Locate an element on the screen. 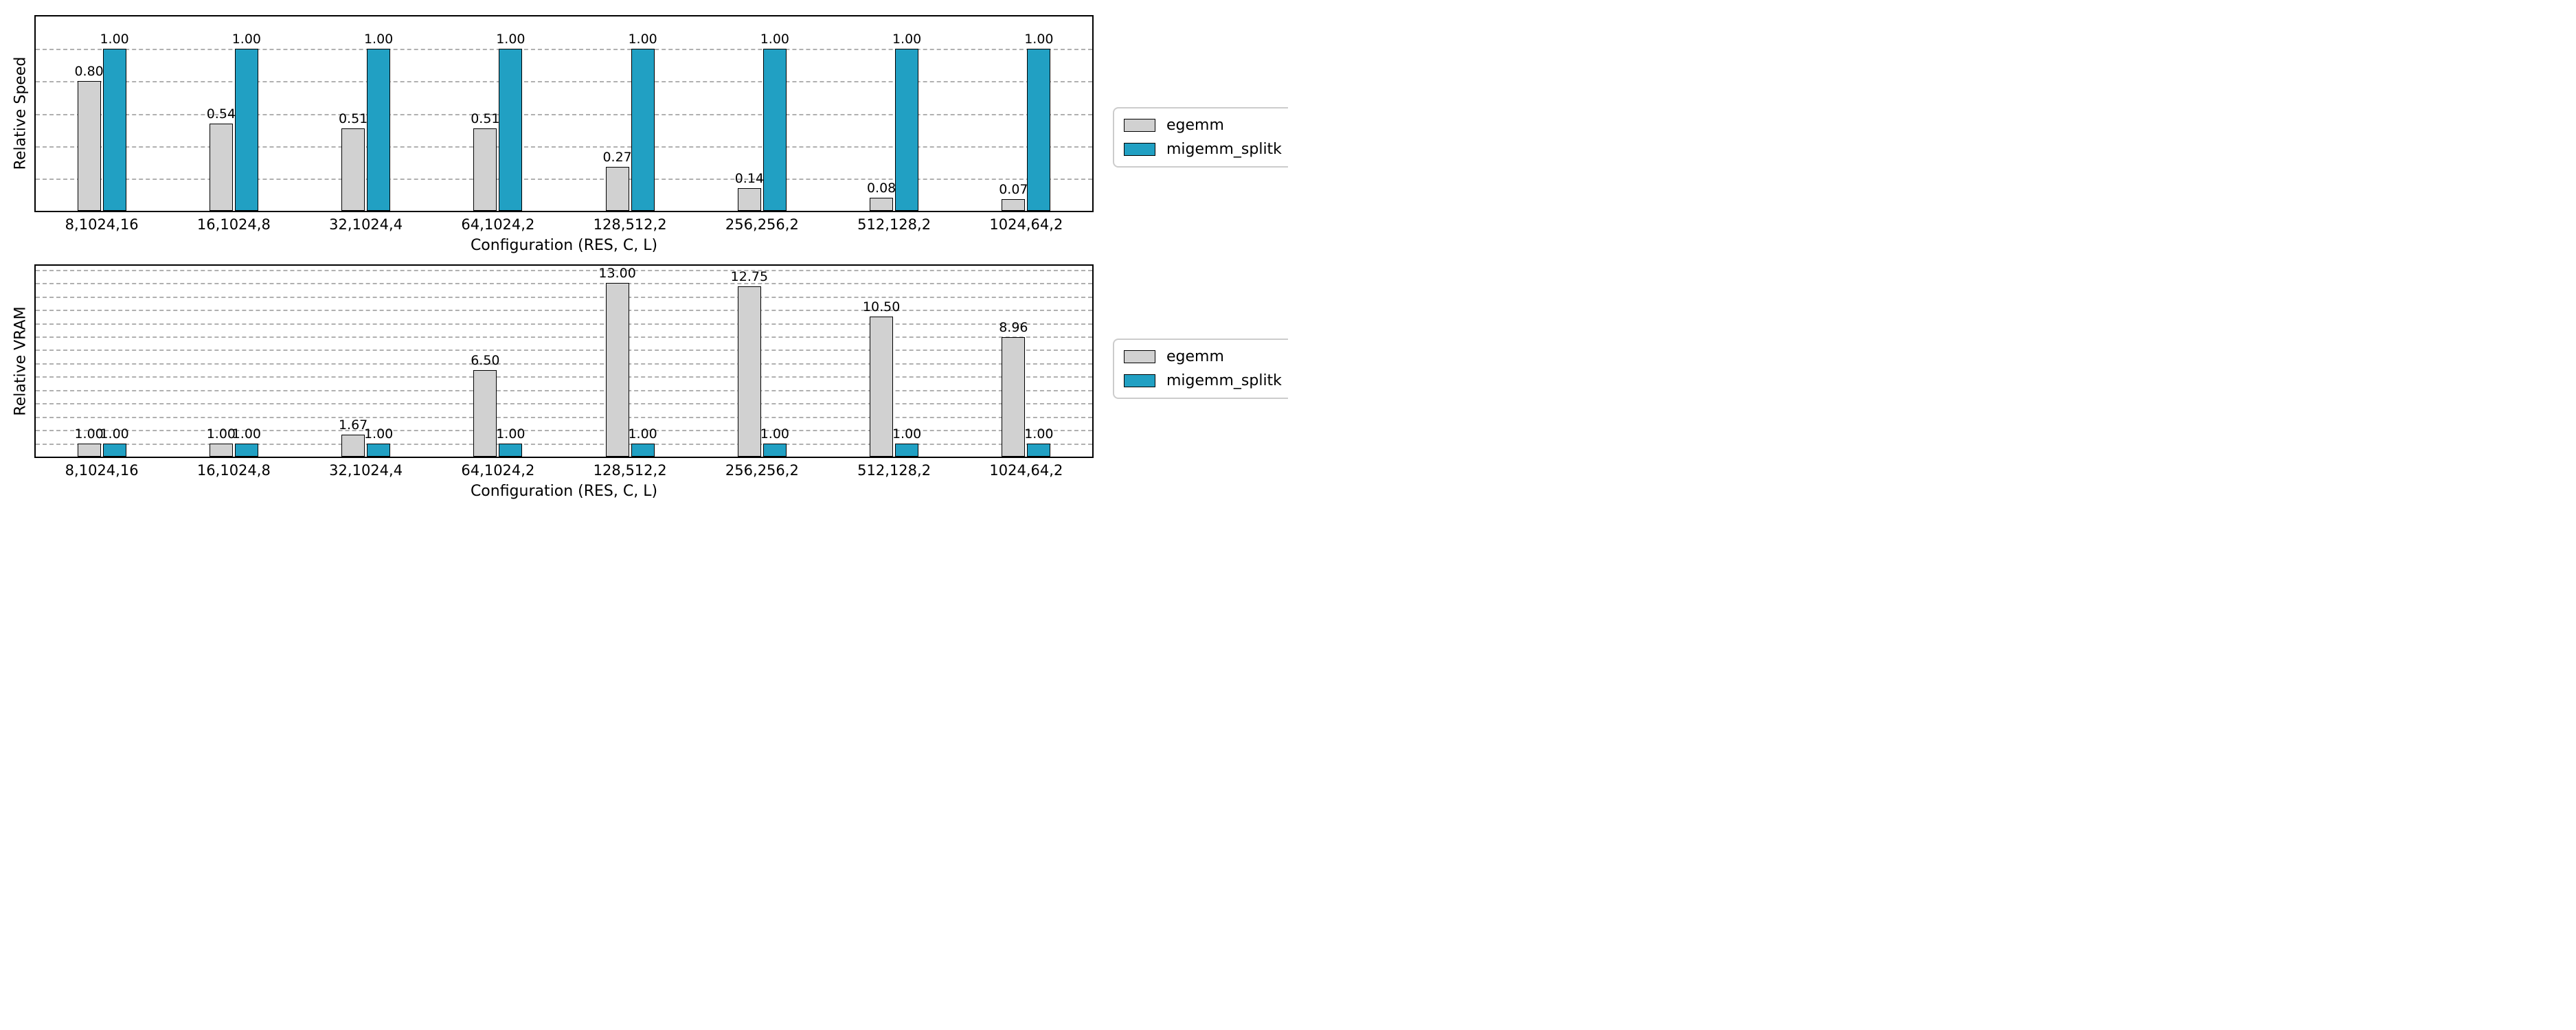 Image resolution: width=2576 pixels, height=1030 pixels. speed-legend: egemm migemm_splitk is located at coordinates (1200, 137).